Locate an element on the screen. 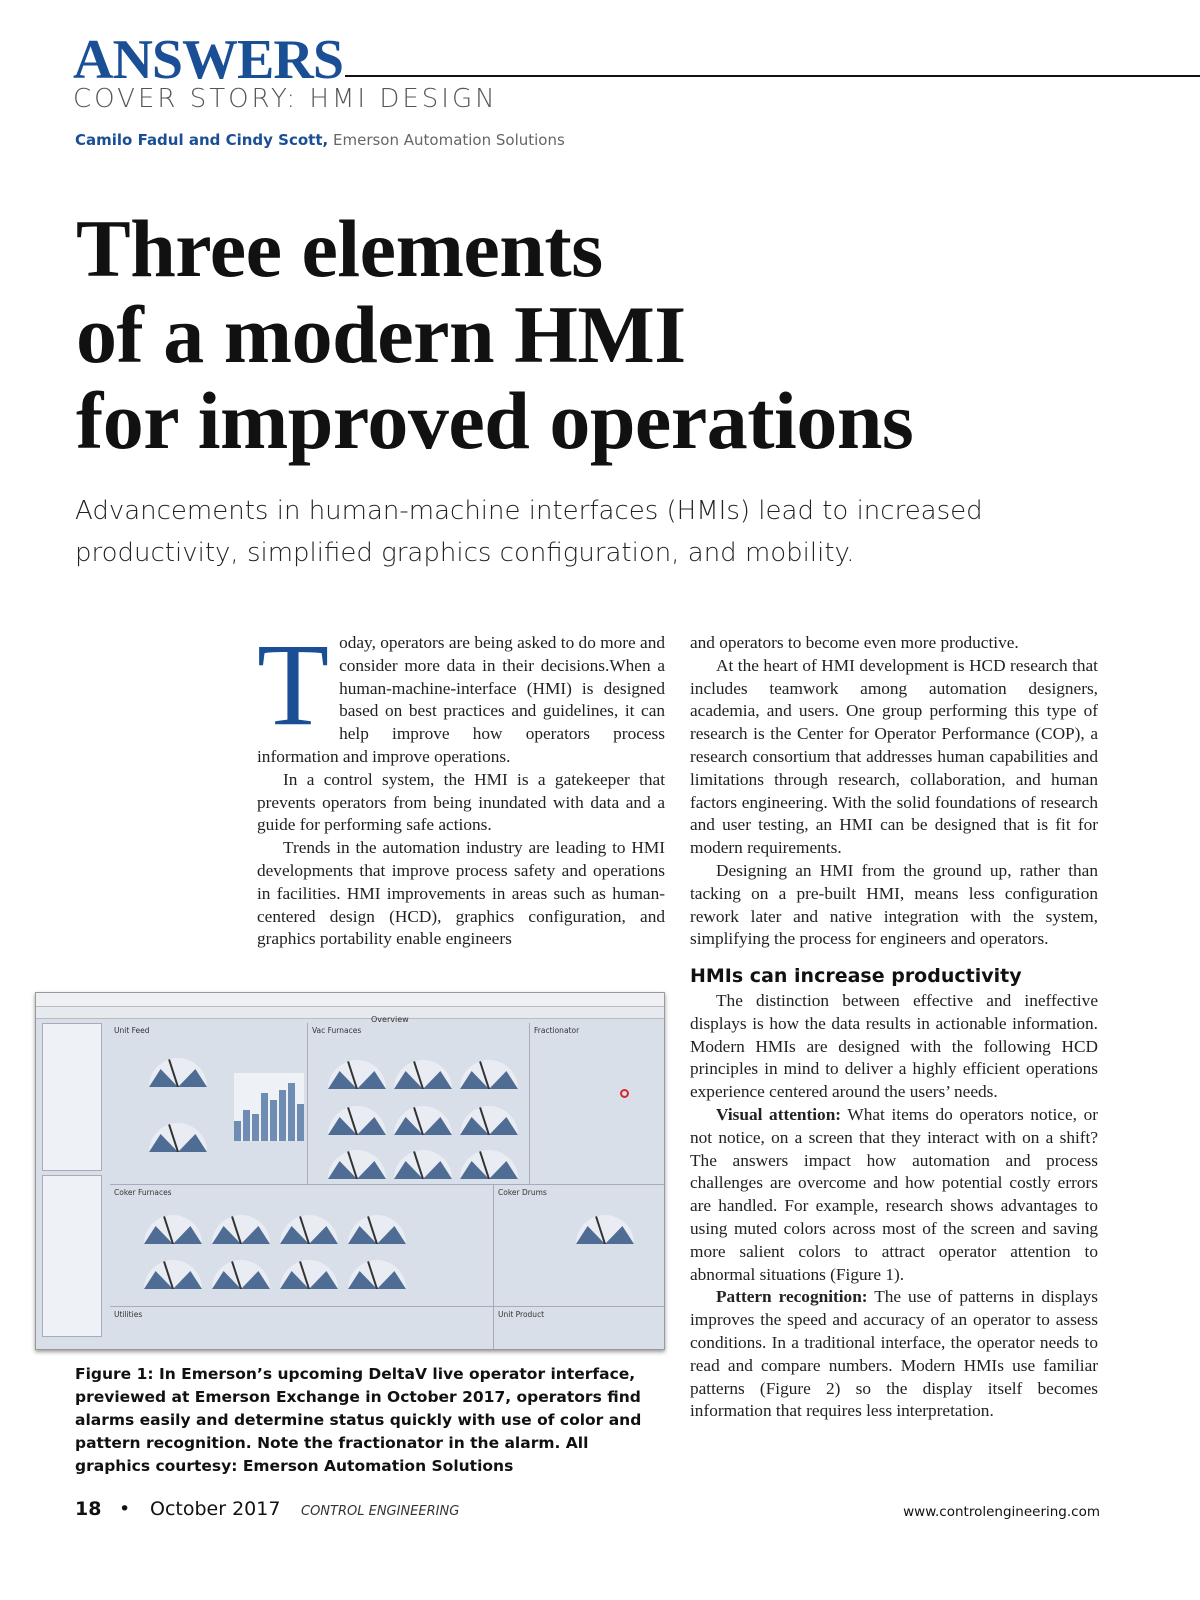 The width and height of the screenshot is (1200, 1600). panel-coker-drums: Coker Drums is located at coordinates (579, 1246).